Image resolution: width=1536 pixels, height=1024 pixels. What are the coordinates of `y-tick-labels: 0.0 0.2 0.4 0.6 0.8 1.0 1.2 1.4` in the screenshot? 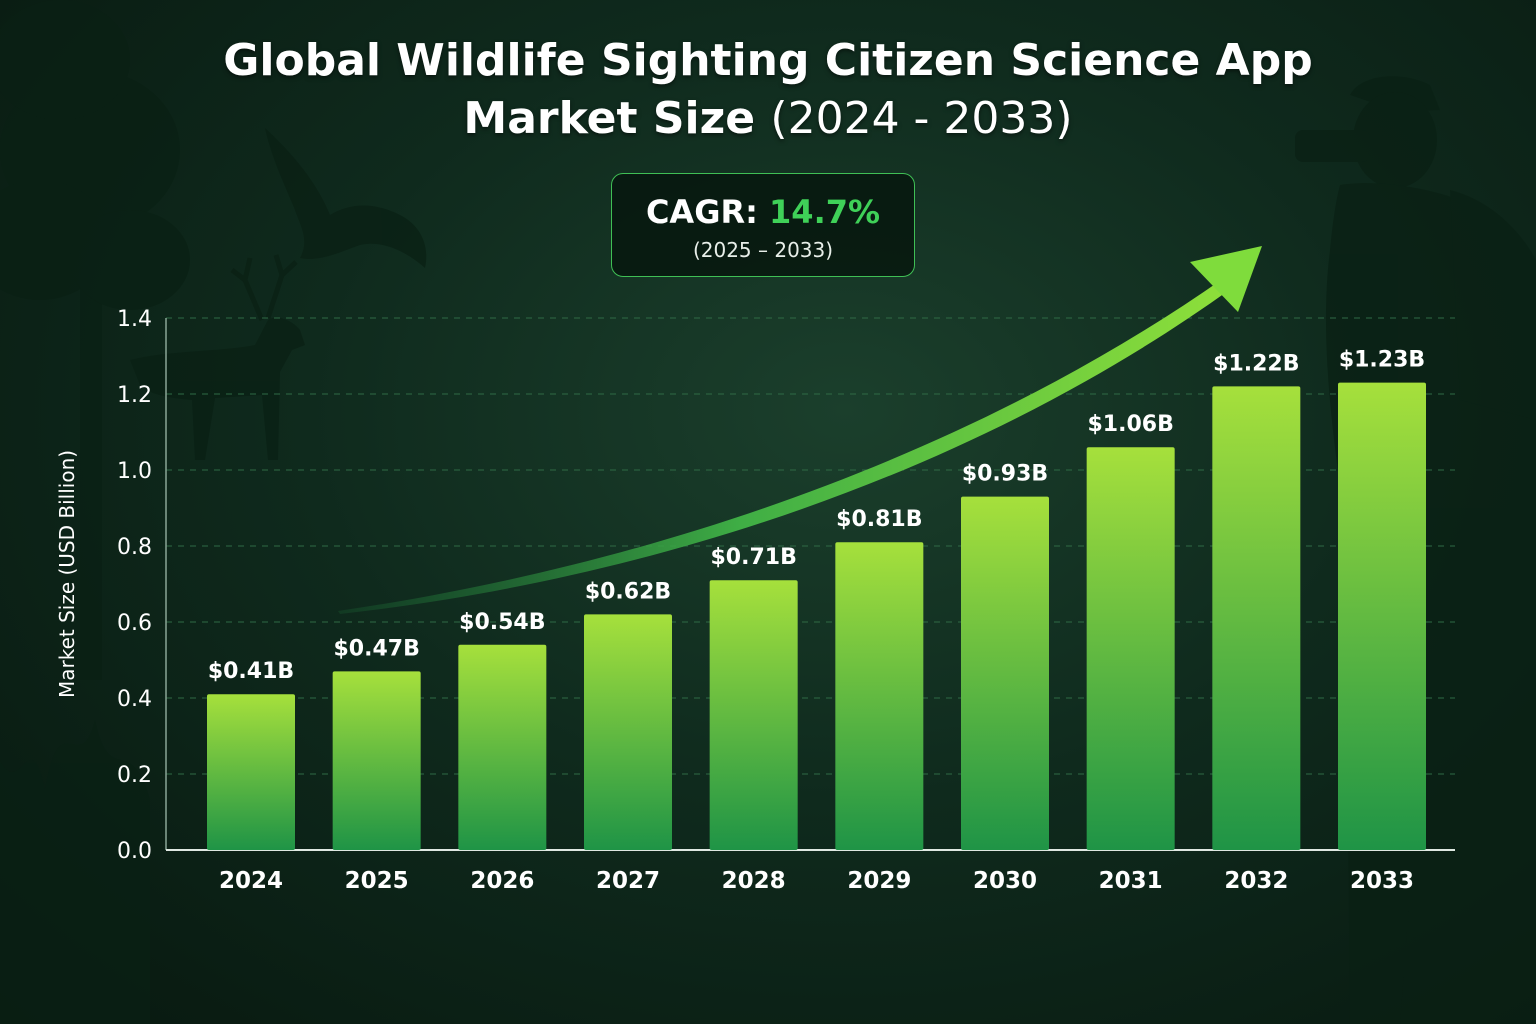 It's located at (134, 585).